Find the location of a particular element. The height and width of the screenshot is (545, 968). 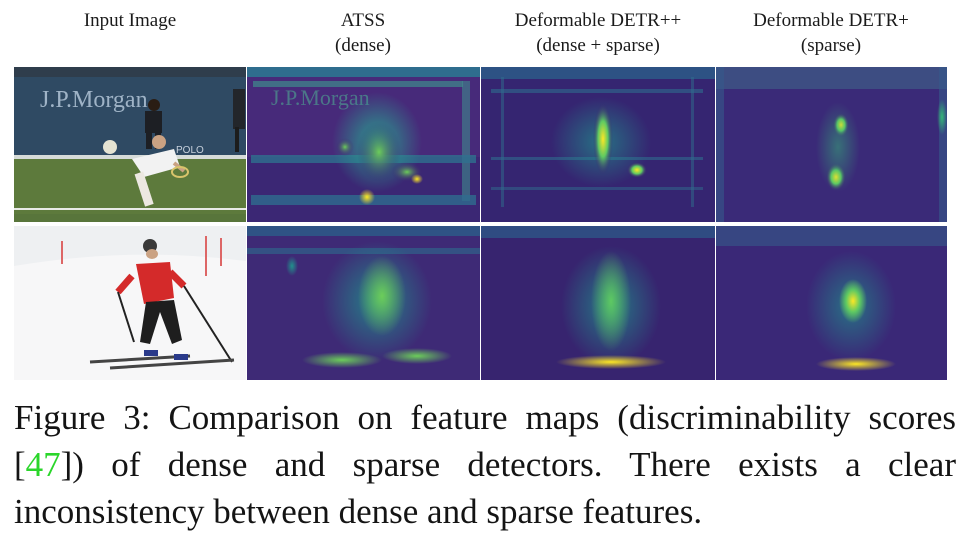

column-header-ddetr-plus: Deformable DETR+ (sparse) is located at coordinates (831, 33).